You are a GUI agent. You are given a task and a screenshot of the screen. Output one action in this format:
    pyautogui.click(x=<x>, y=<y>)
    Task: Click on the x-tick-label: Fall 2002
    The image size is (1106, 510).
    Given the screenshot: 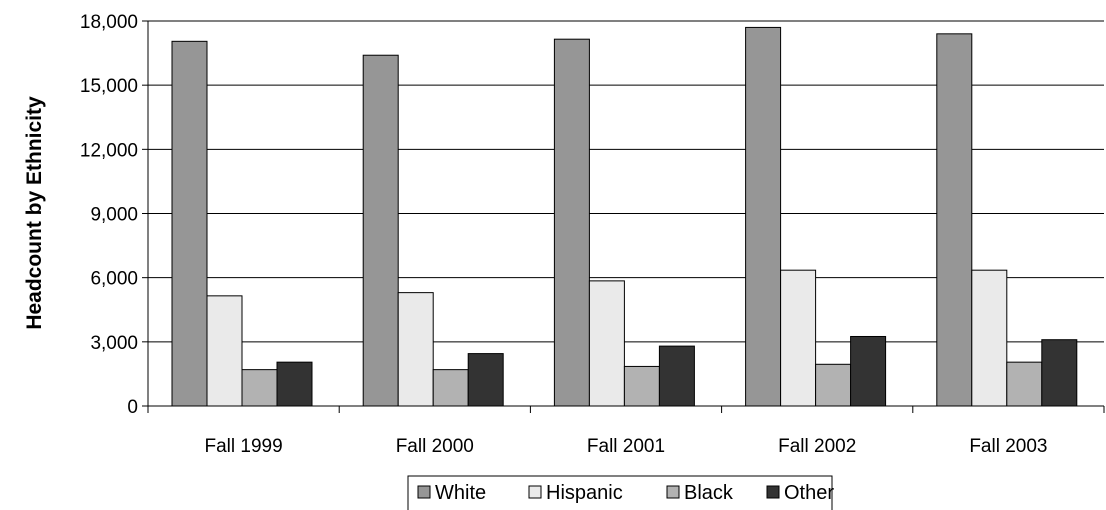 What is the action you would take?
    pyautogui.click(x=817, y=446)
    